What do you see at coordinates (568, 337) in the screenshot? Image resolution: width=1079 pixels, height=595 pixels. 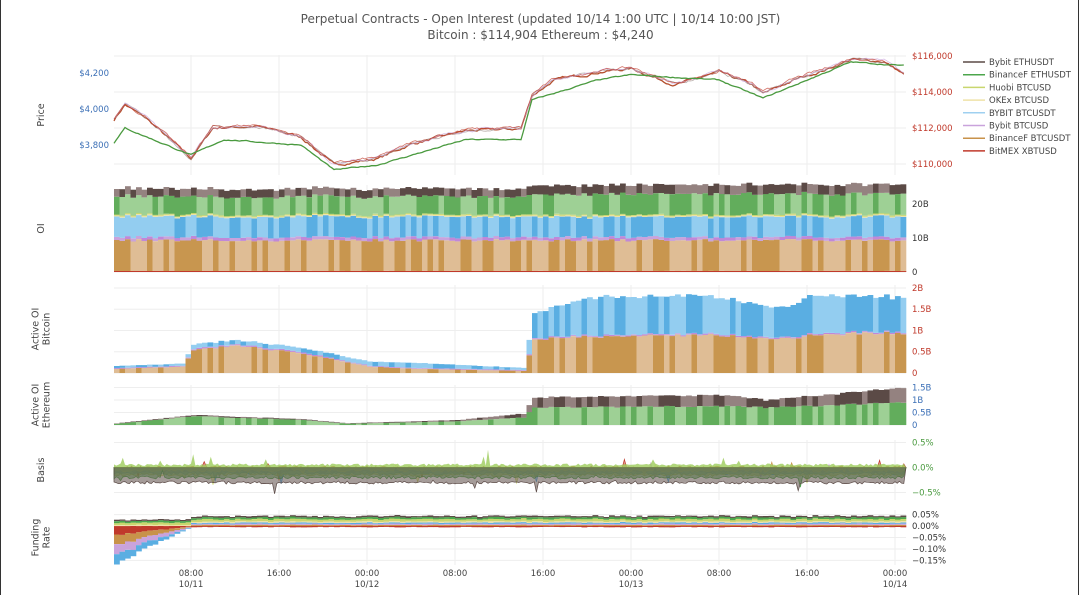 I see `area-segment-bybit-btcusd` at bounding box center [568, 337].